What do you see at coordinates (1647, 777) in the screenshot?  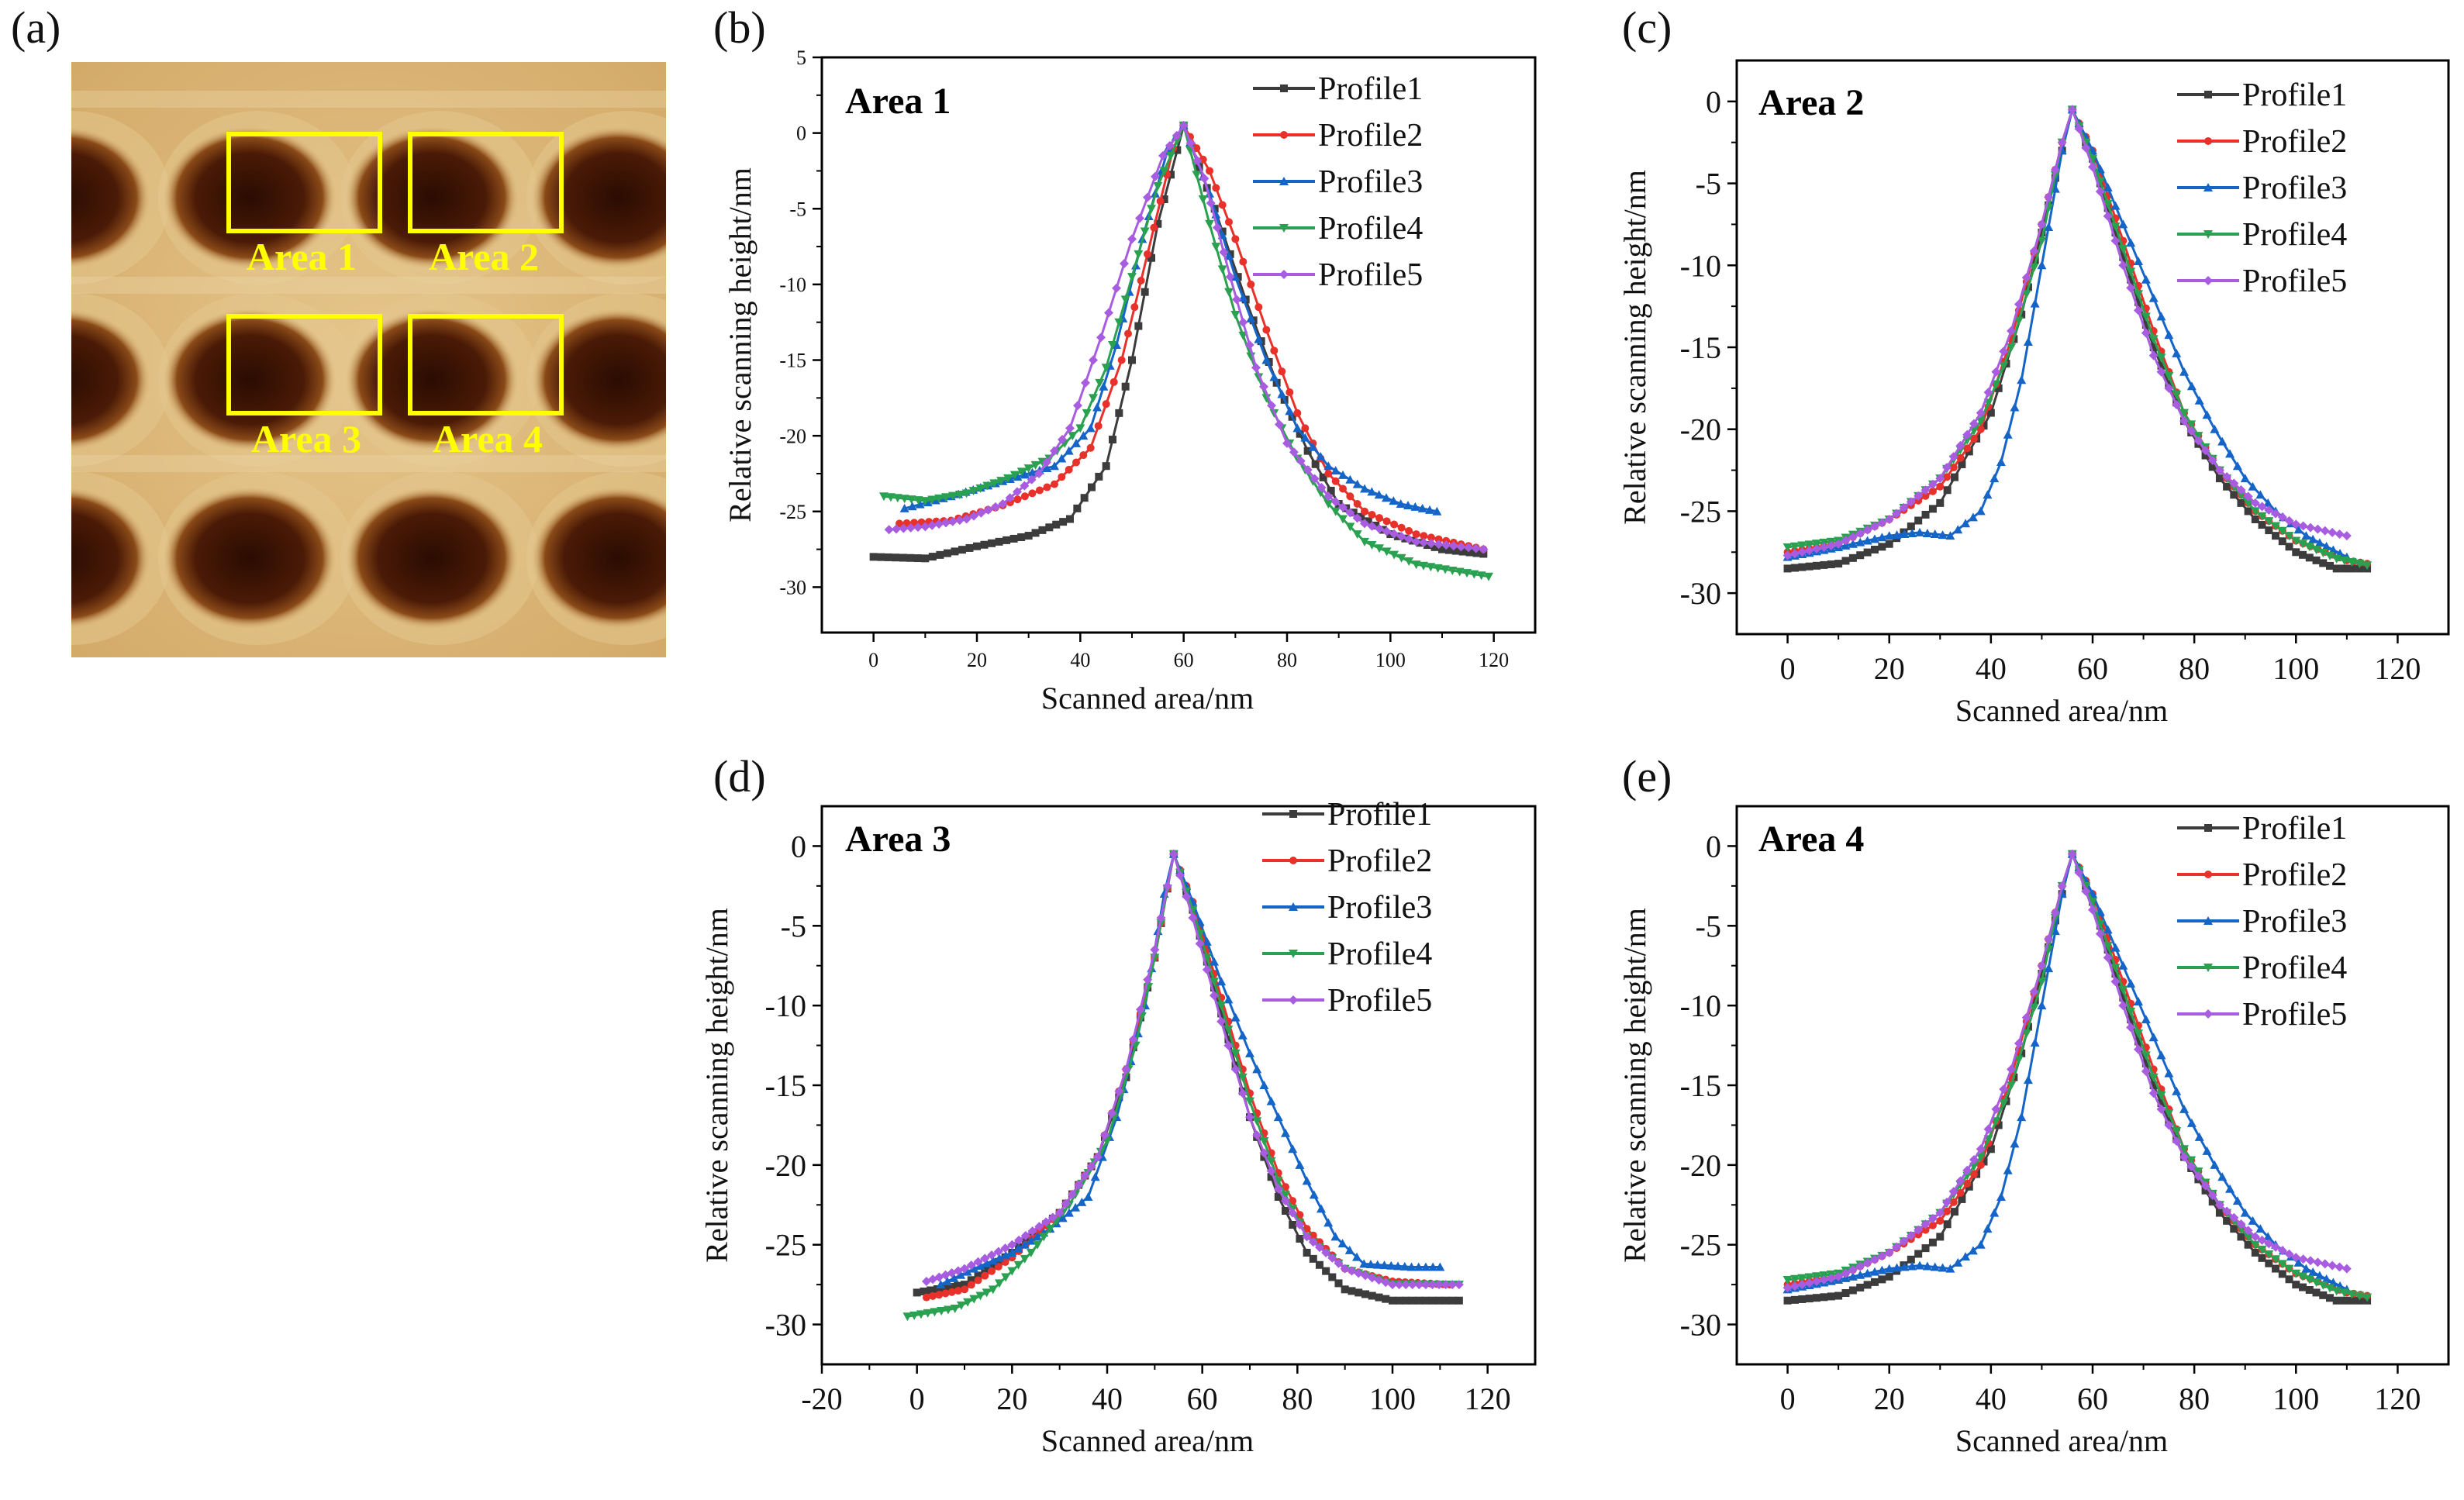 I see `panel-label-e: (e)` at bounding box center [1647, 777].